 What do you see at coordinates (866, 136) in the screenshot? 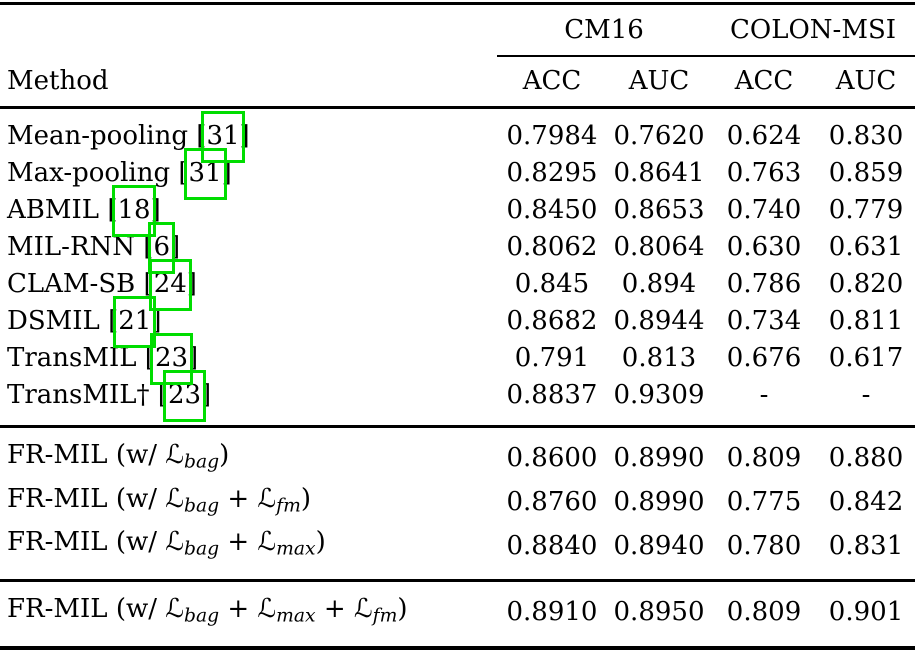
I see `value-cell: 0.830` at bounding box center [866, 136].